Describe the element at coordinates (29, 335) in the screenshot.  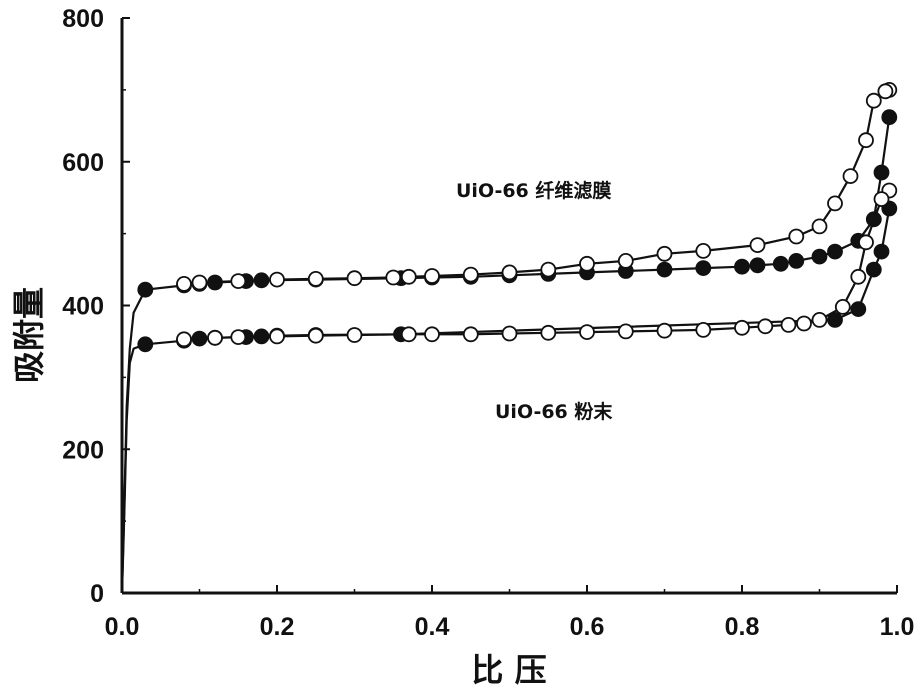
I see `y-axis-title: 吸附量` at that location.